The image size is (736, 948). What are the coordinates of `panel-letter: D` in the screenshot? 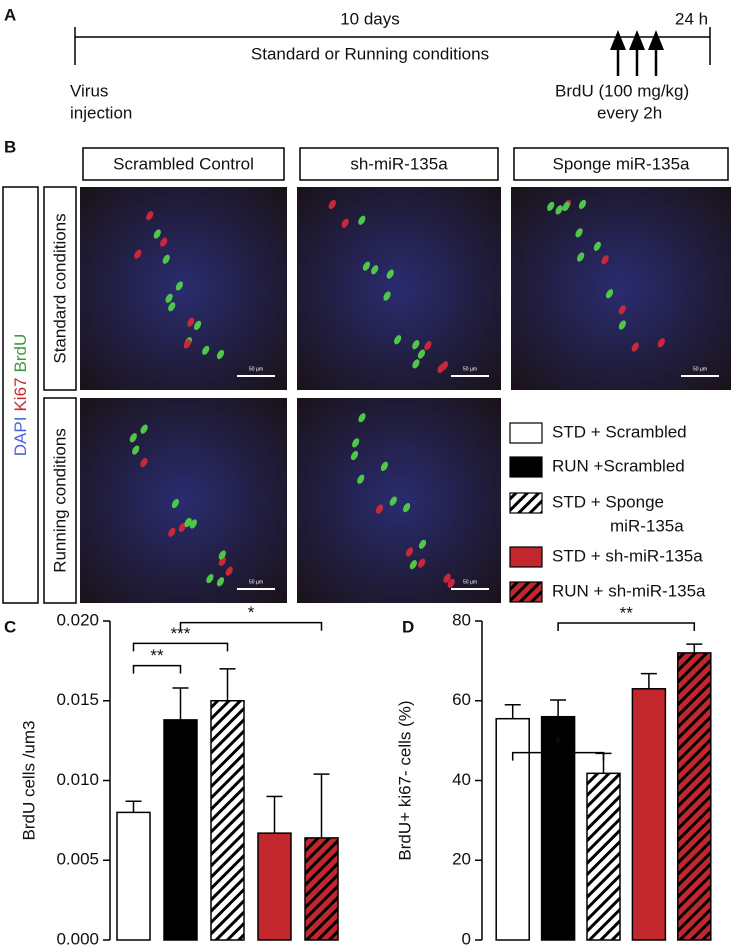 It's located at (408, 626).